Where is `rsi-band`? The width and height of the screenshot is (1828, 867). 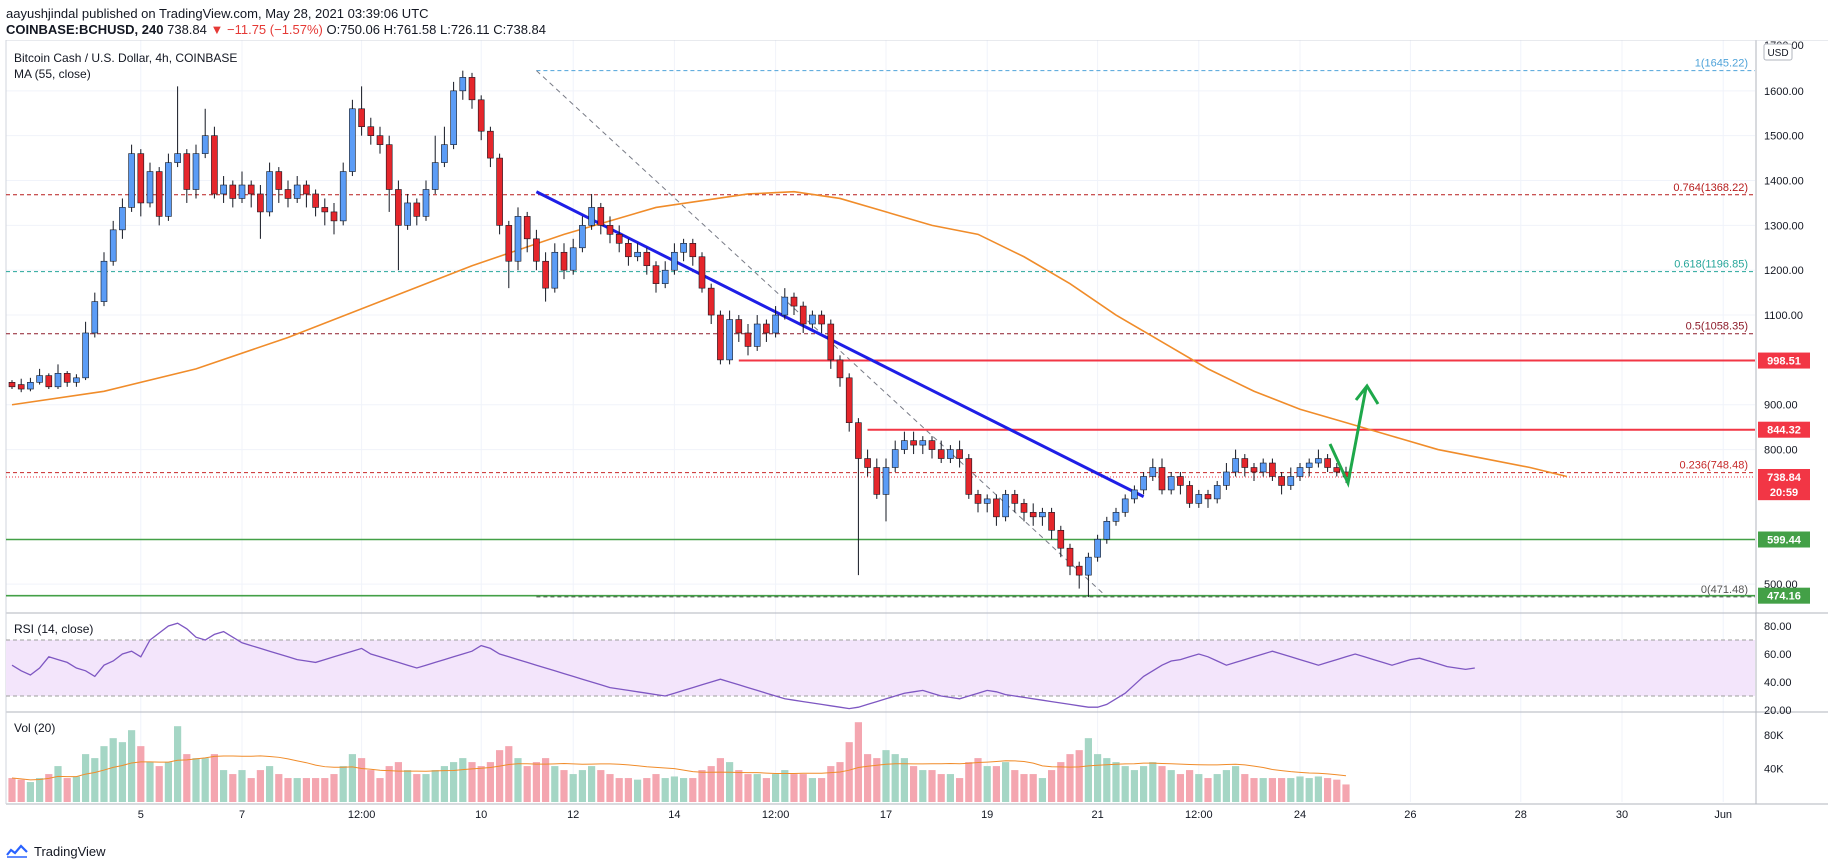 rsi-band is located at coordinates (880, 668).